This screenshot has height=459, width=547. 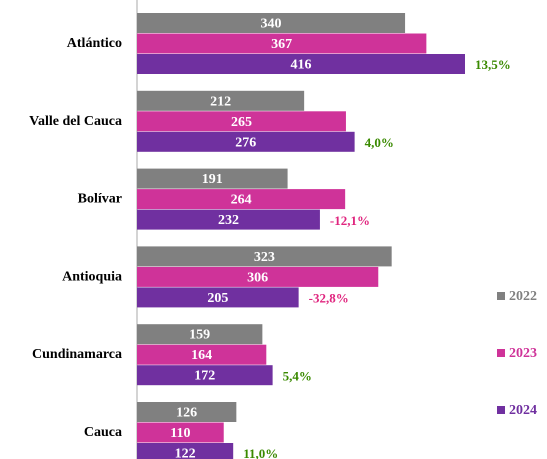 I want to click on category-label: Bolívar, so click(x=100, y=199).